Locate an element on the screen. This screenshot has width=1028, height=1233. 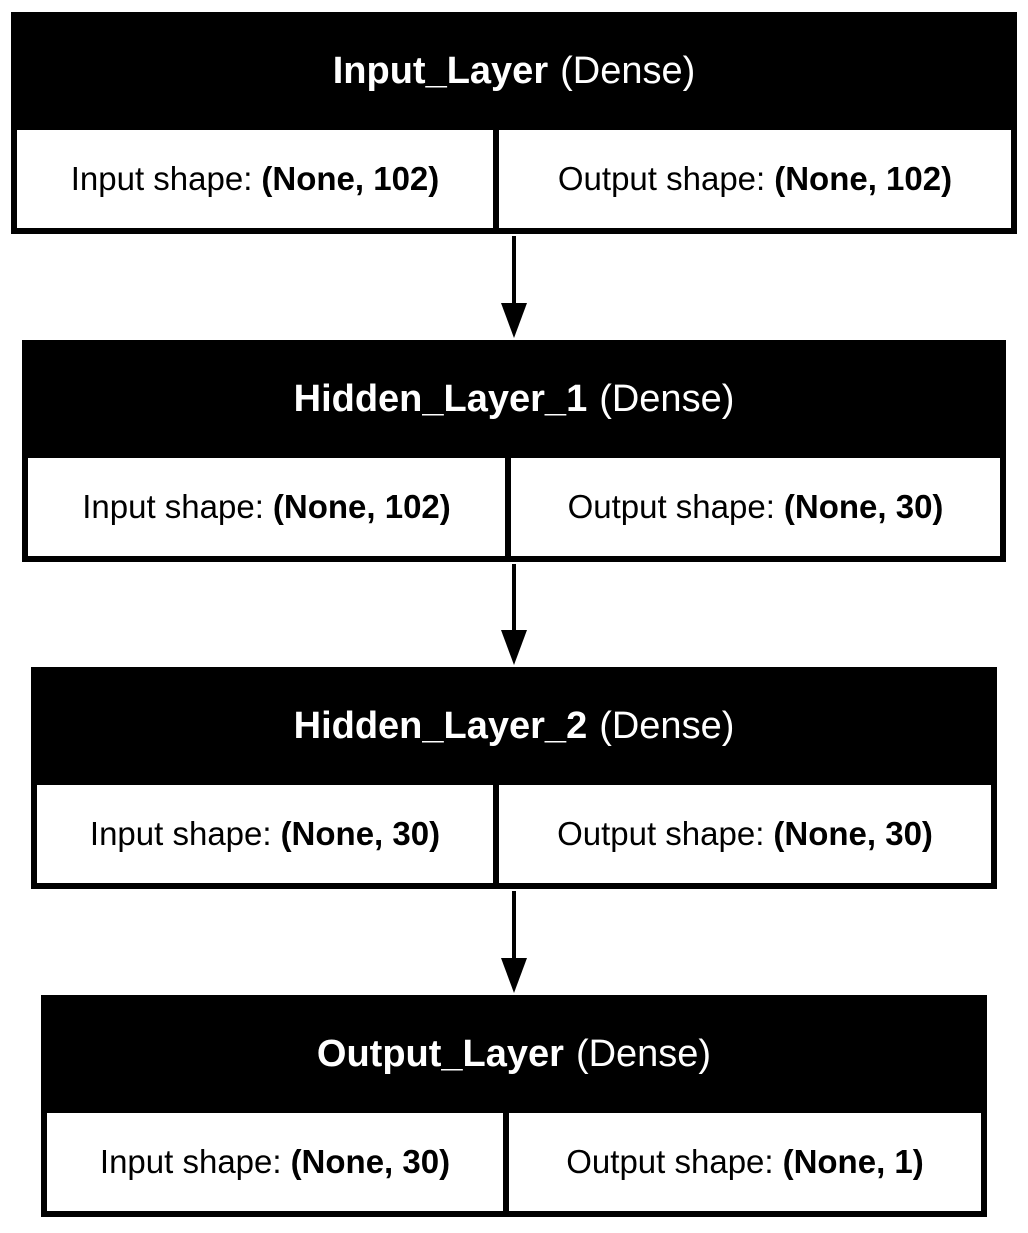
output-shape-cell: Output shape: (None, 1) is located at coordinates (745, 1162).